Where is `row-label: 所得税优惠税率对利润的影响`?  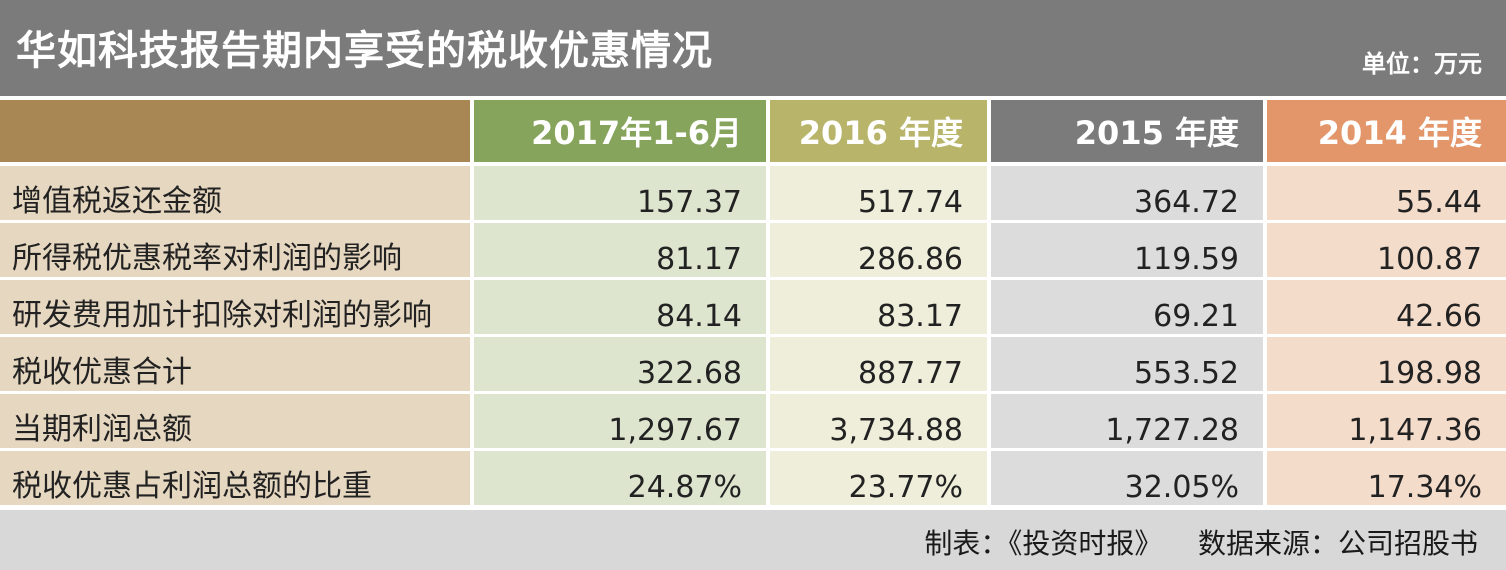
row-label: 所得税优惠税率对利润的影响 is located at coordinates (237, 250).